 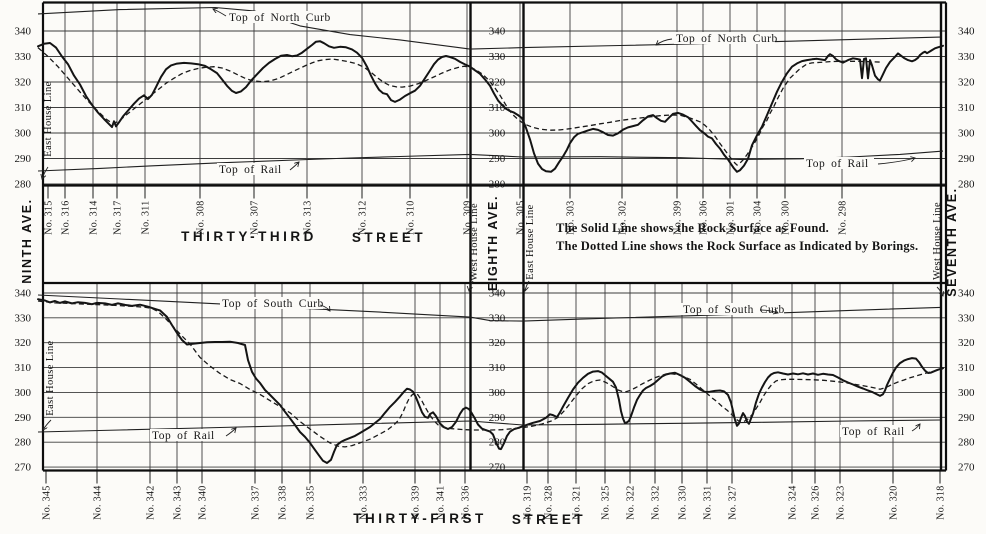 What do you see at coordinates (843, 218) in the screenshot?
I see `house-number-label: No. 298` at bounding box center [843, 218].